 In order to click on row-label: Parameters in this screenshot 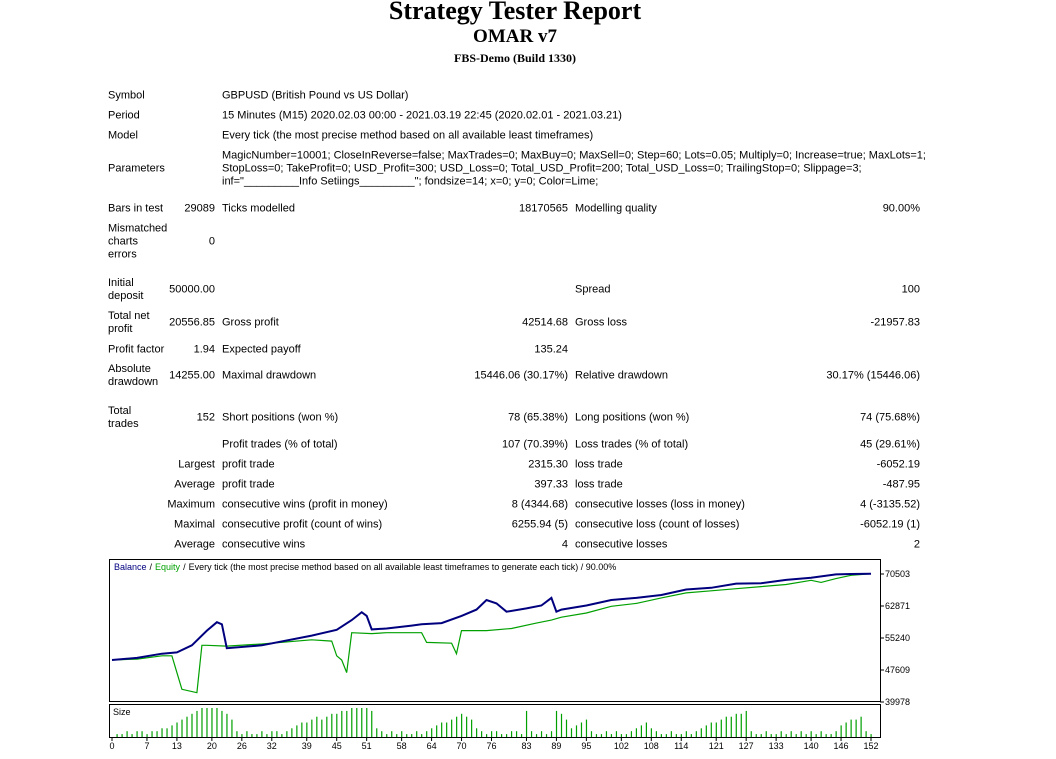, I will do `click(136, 168)`.